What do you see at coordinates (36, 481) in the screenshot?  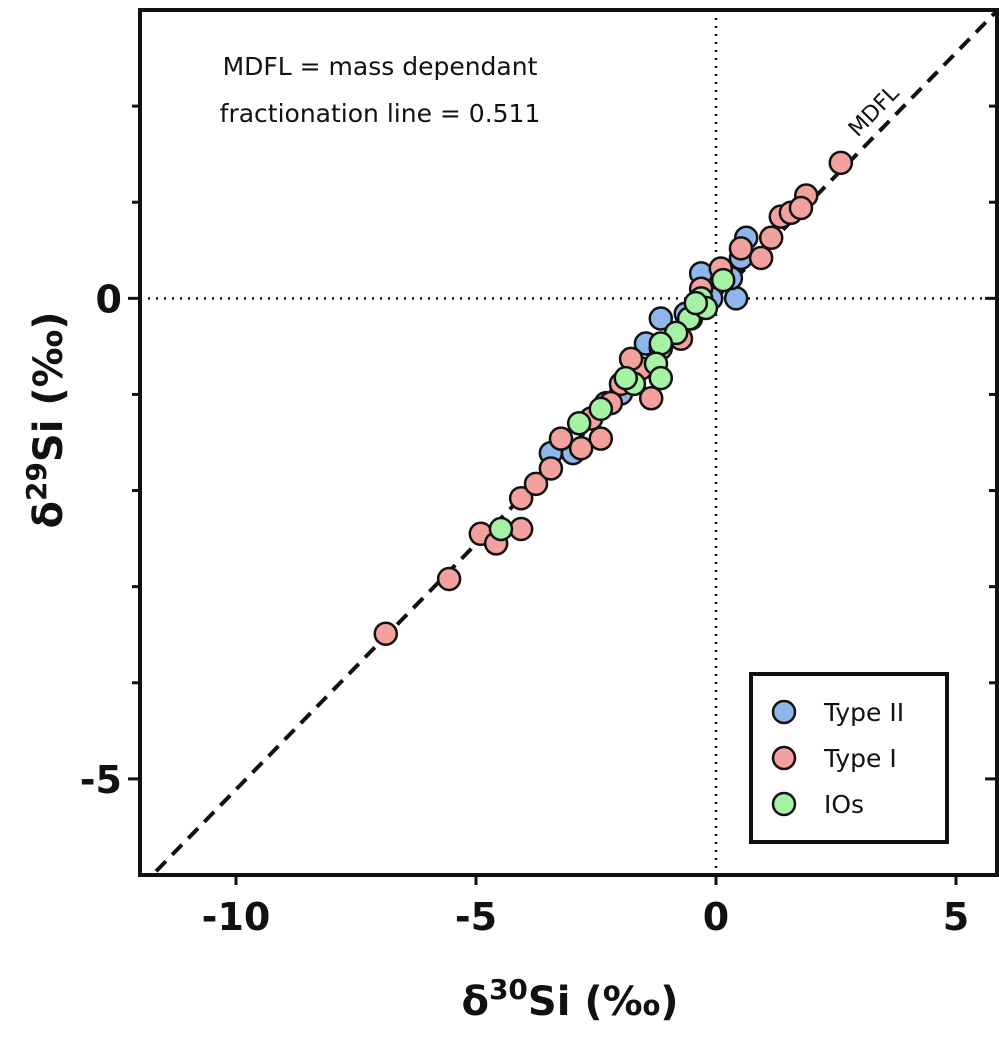 I see `y-label-part: 29` at bounding box center [36, 481].